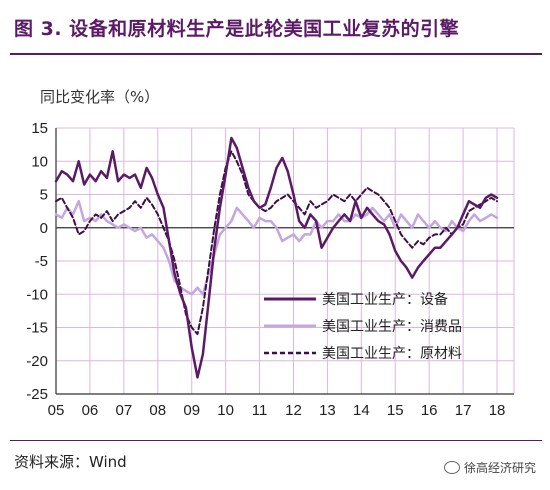 Image resolution: width=550 pixels, height=490 pixels. Describe the element at coordinates (497, 410) in the screenshot. I see `x-tick-label-13: 18` at that location.